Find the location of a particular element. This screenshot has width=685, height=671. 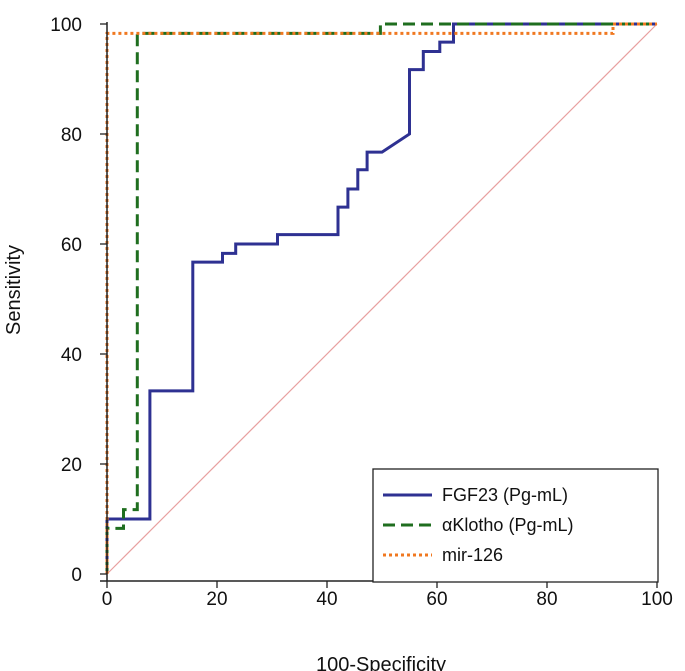

y-tick-label: 20 is located at coordinates (71, 465).